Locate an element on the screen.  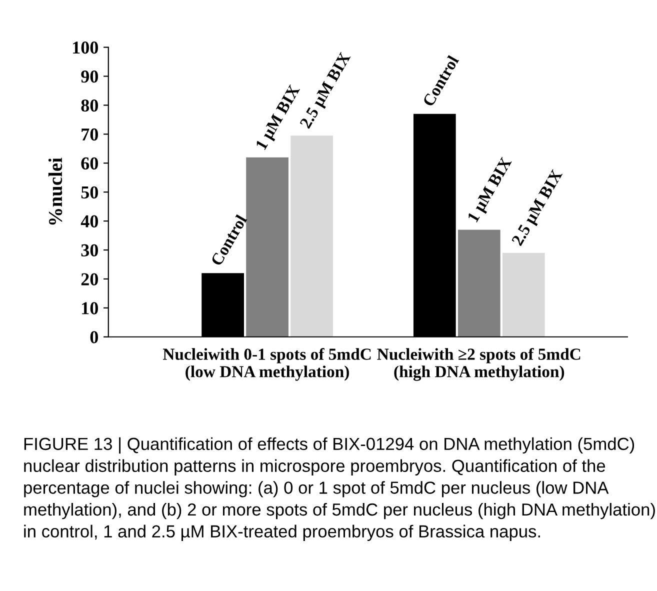
y-tick-label: 30 is located at coordinates (89, 250).